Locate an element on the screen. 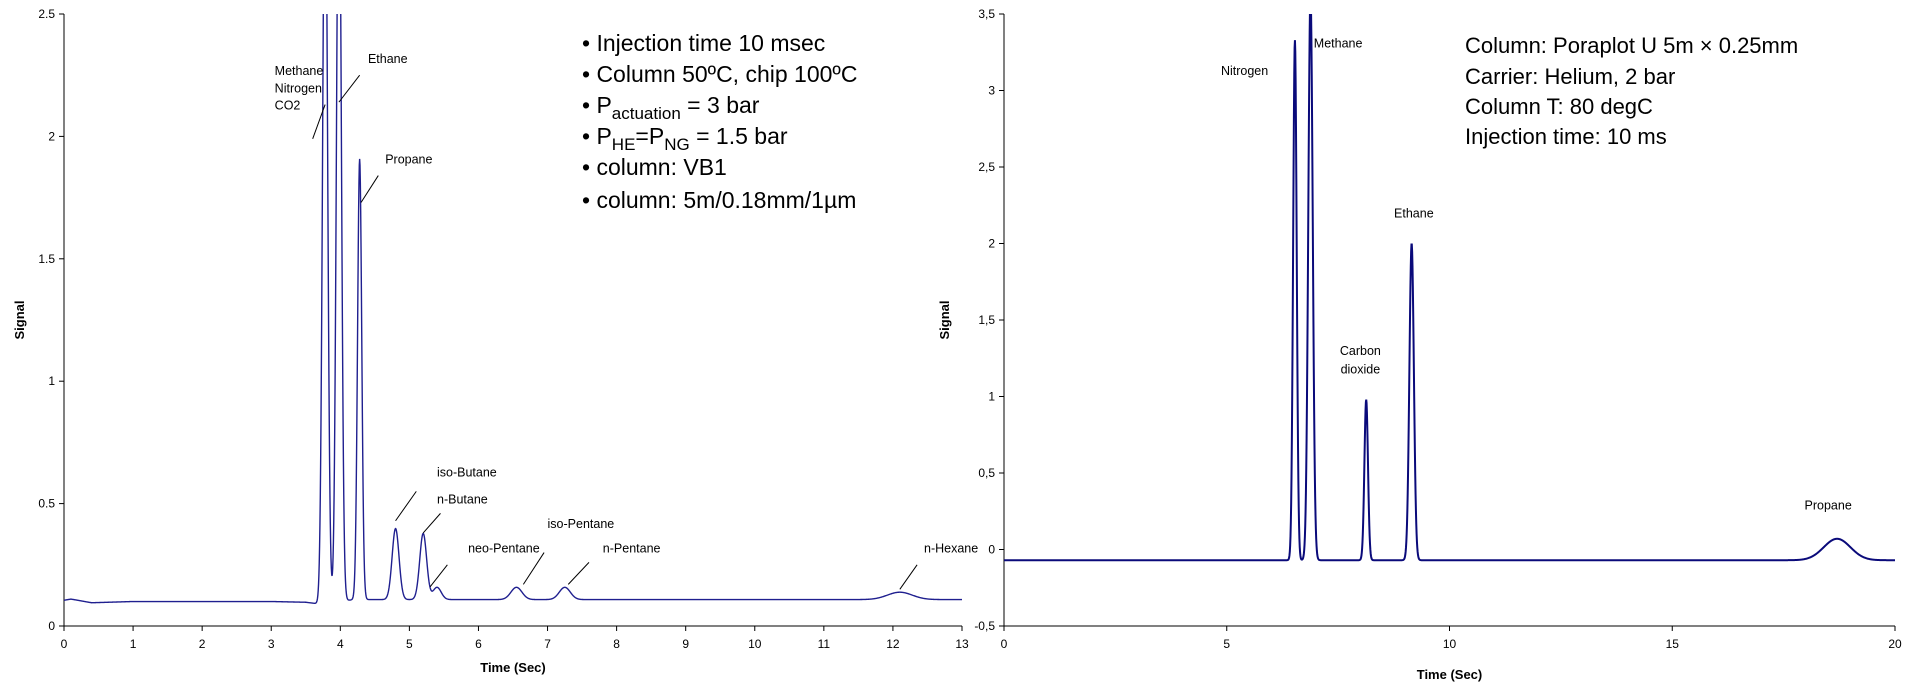  left-x-tick-label: 6 is located at coordinates (478, 644).